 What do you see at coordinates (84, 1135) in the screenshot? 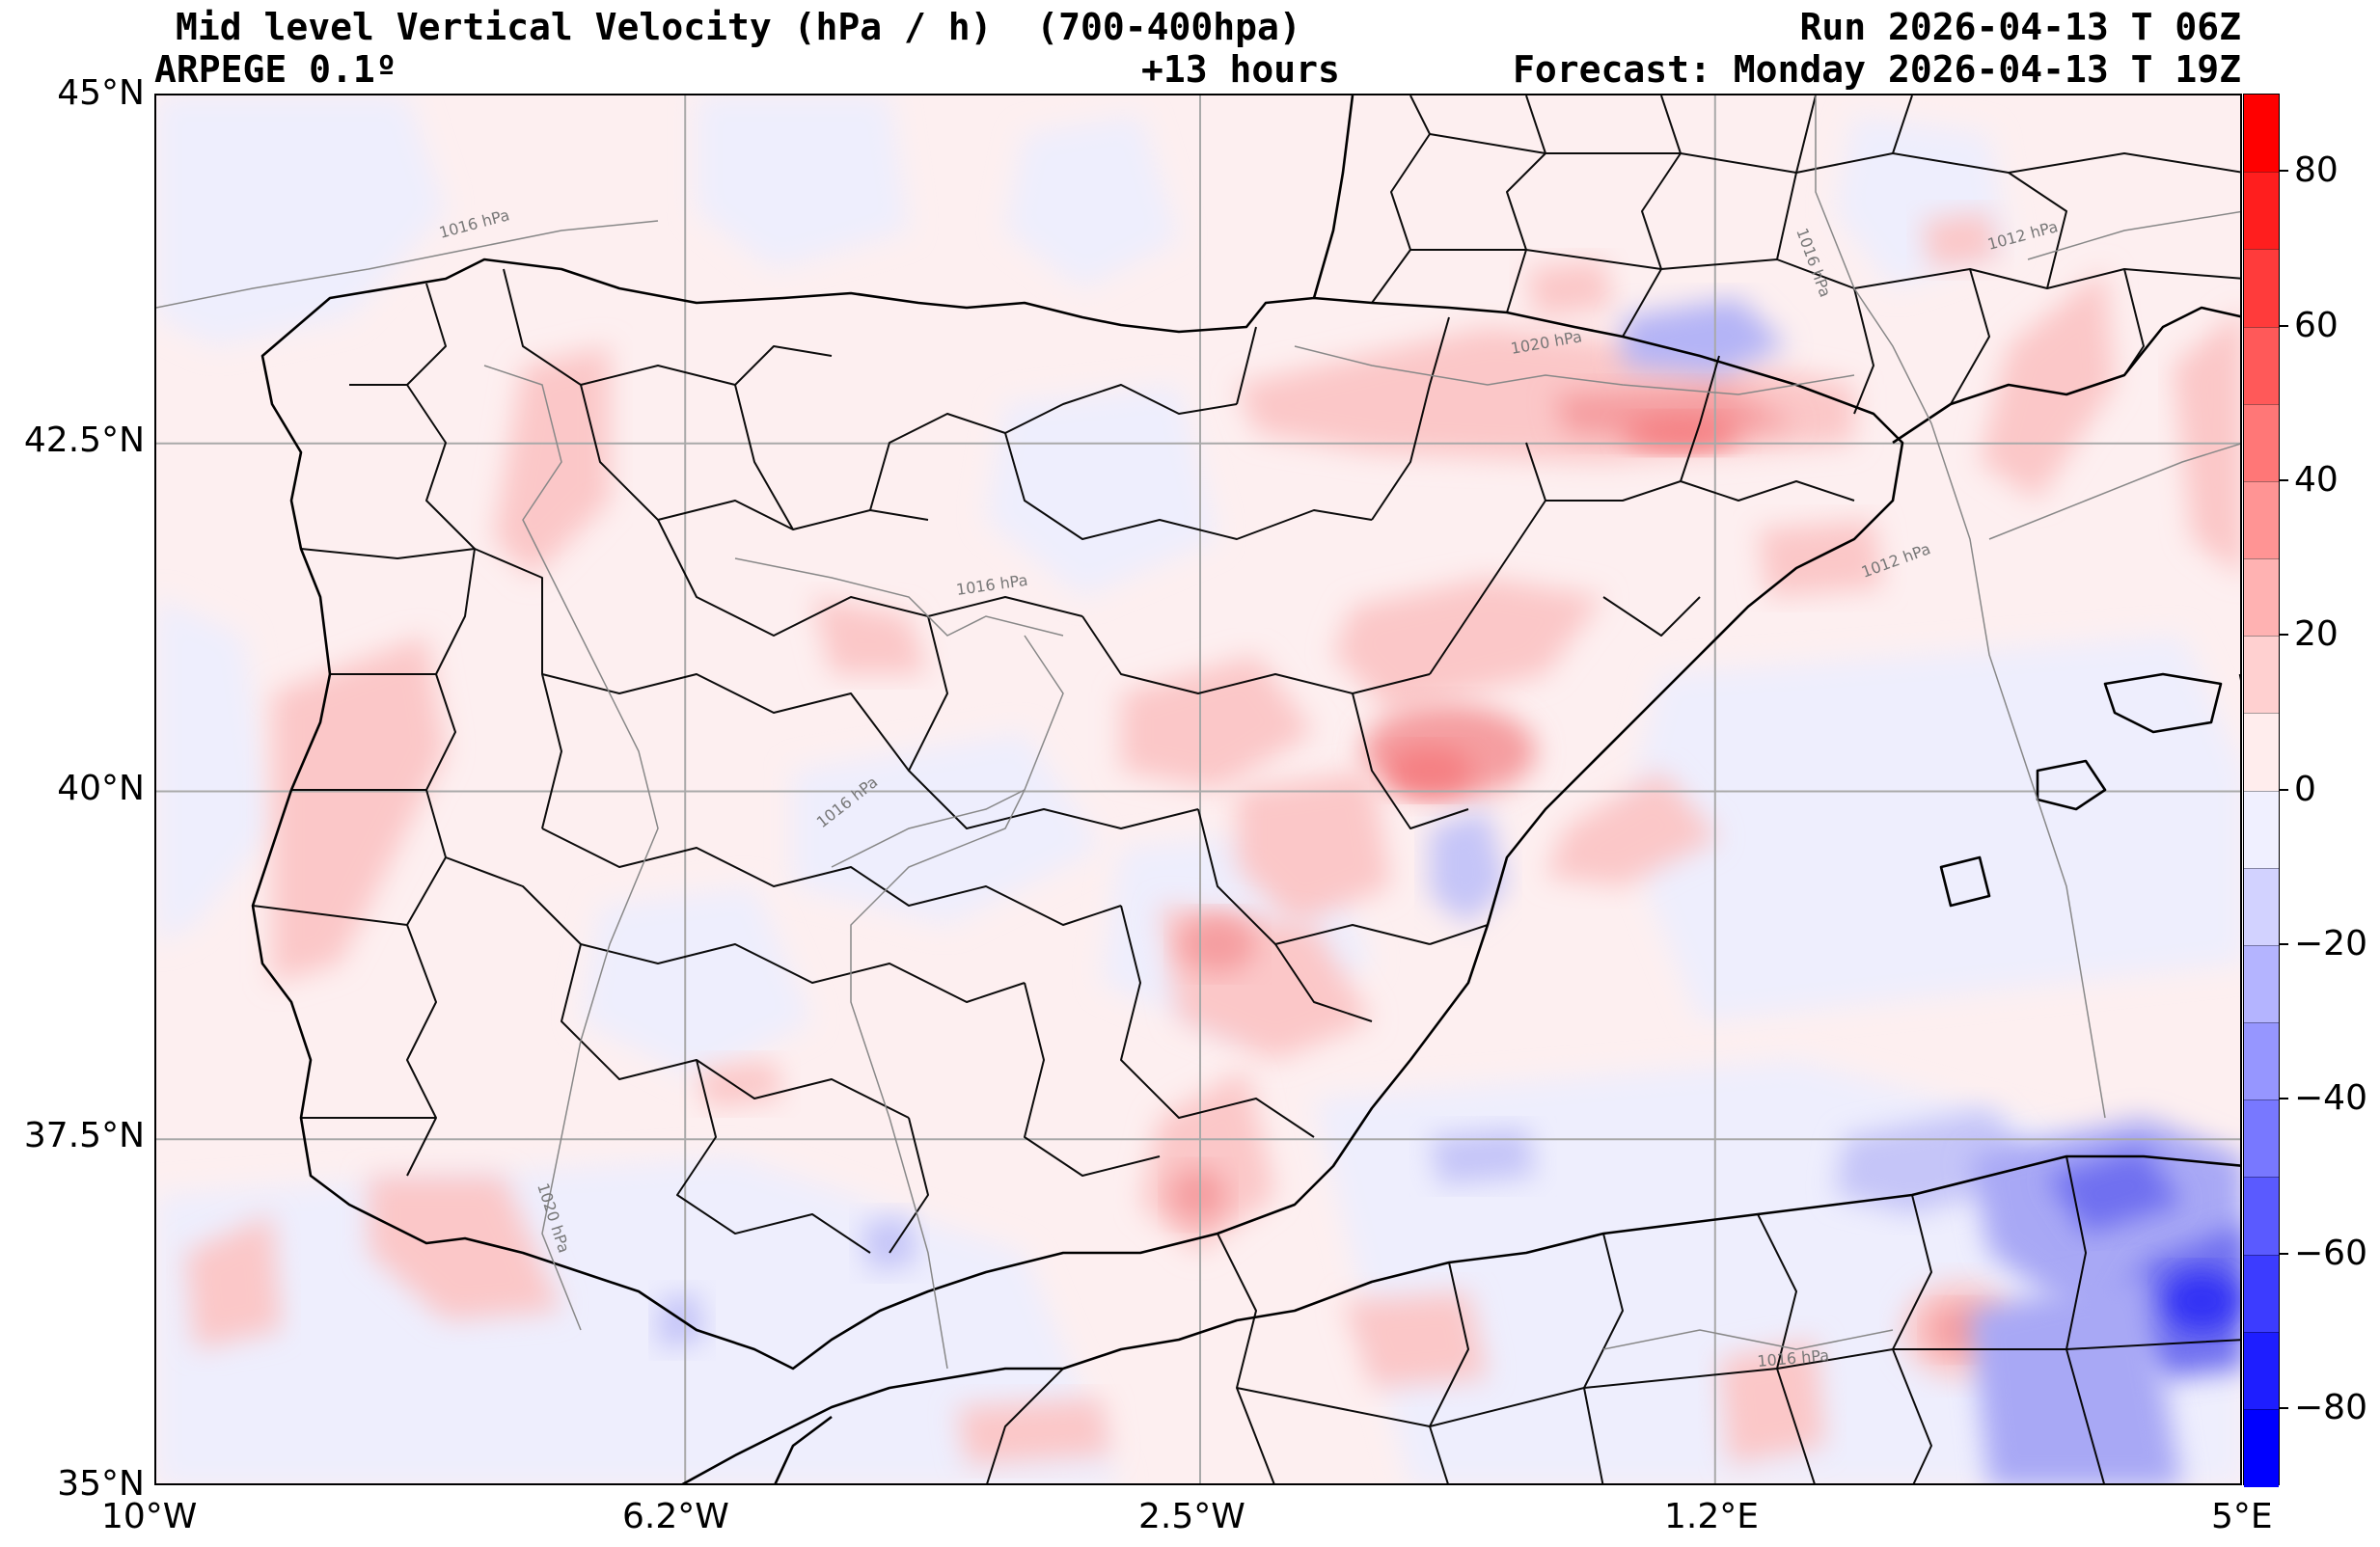
I see `lat-label: 37.5°N` at bounding box center [84, 1135].